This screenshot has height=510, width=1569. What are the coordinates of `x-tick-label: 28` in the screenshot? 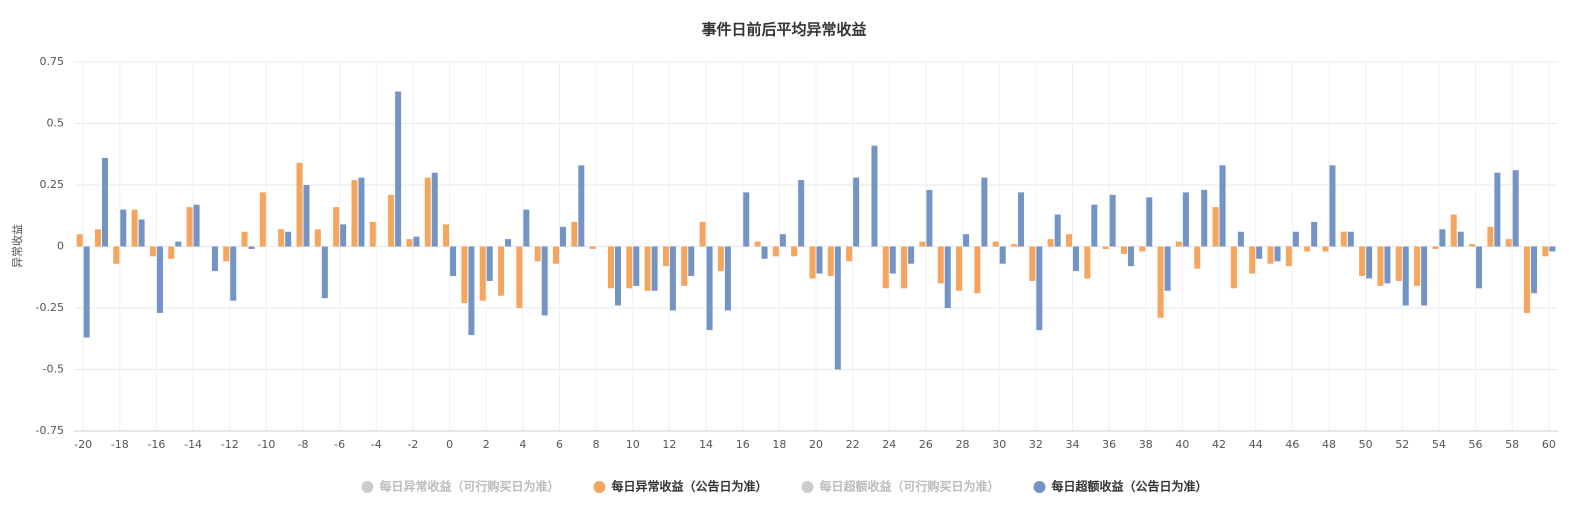 It's located at (963, 444).